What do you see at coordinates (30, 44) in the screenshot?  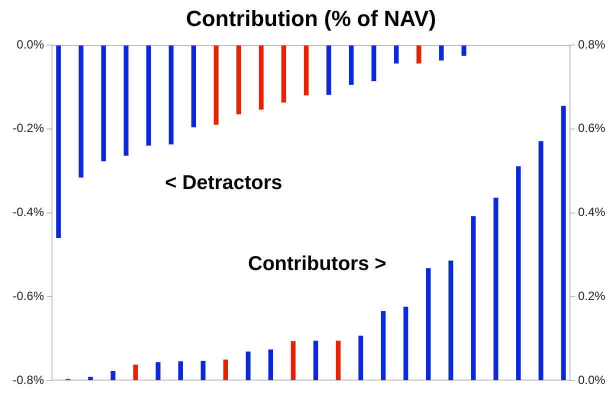 I see `y-tick-label: 0.0%` at bounding box center [30, 44].